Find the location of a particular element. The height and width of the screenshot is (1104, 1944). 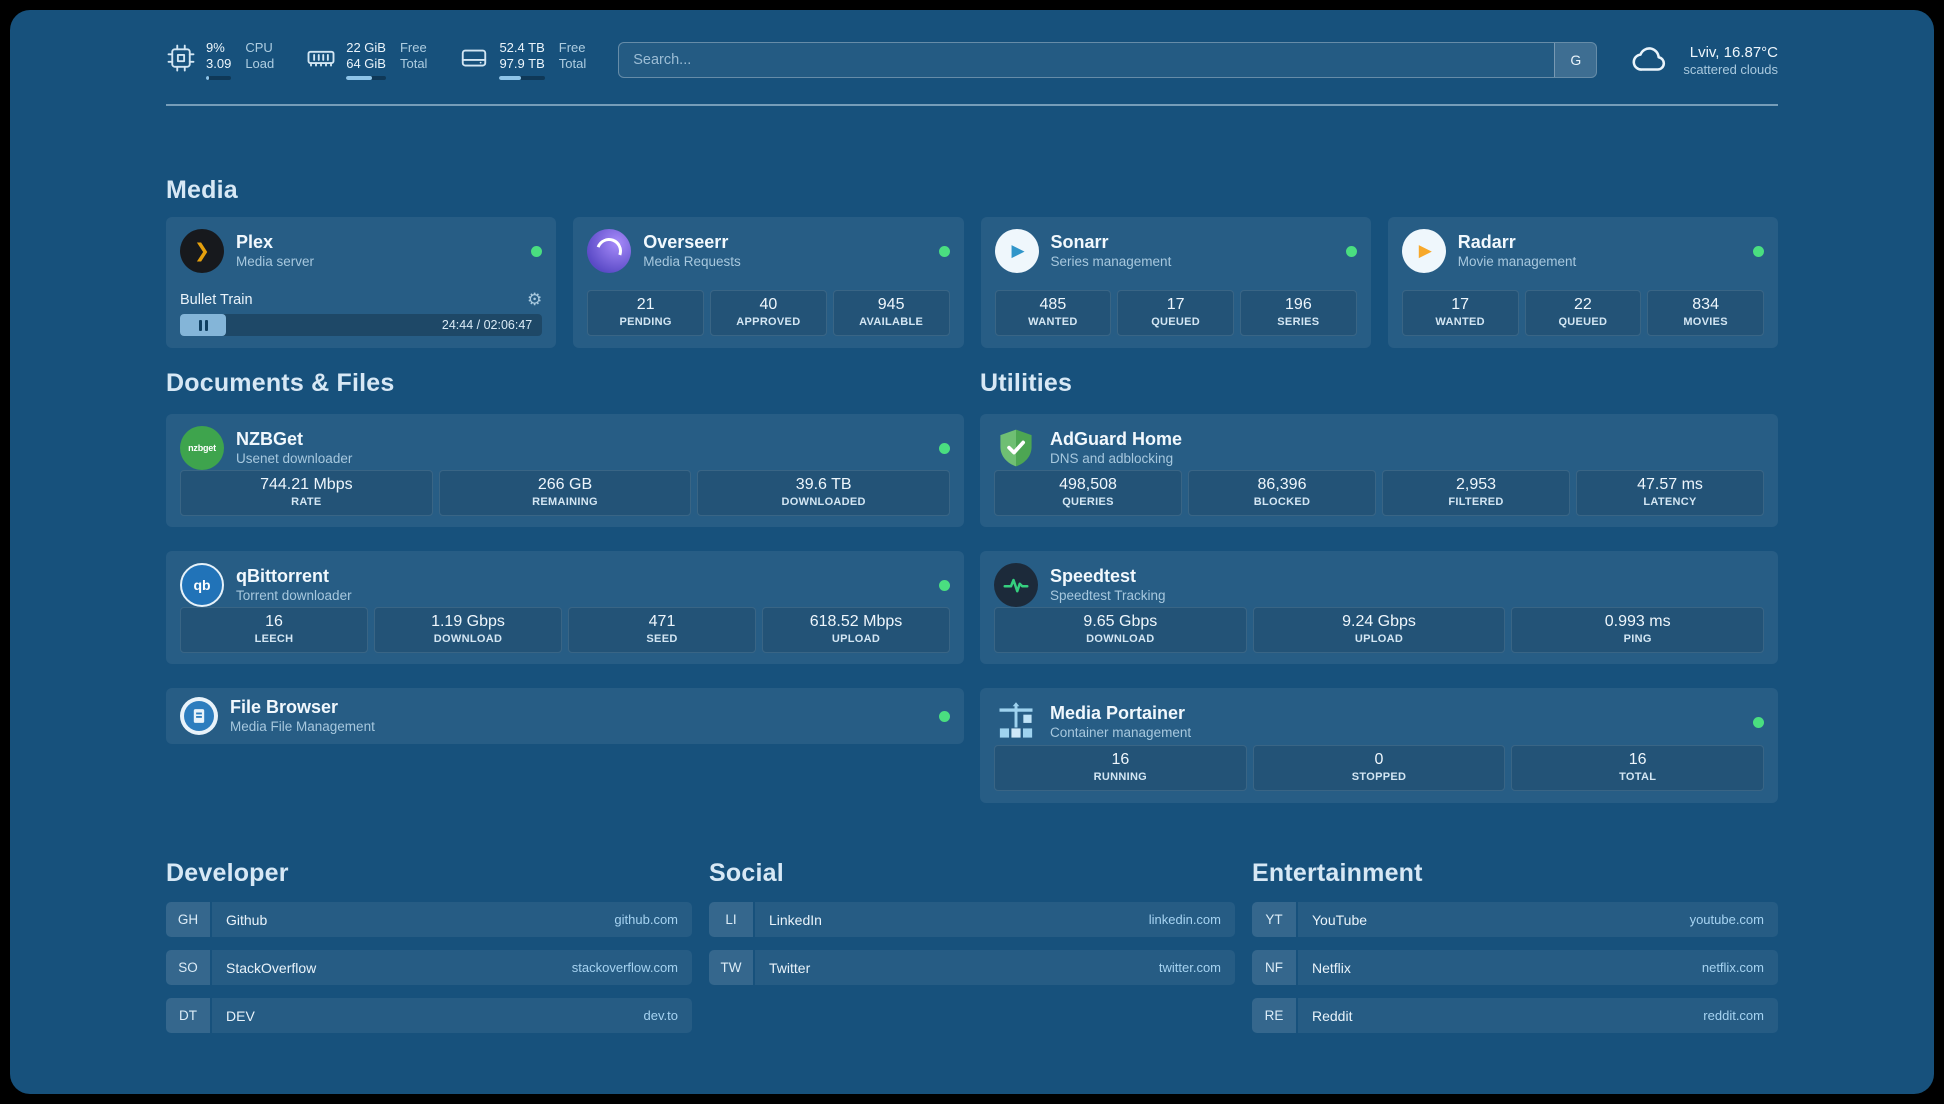

now-playing-title: Bullet Train is located at coordinates (216, 299).